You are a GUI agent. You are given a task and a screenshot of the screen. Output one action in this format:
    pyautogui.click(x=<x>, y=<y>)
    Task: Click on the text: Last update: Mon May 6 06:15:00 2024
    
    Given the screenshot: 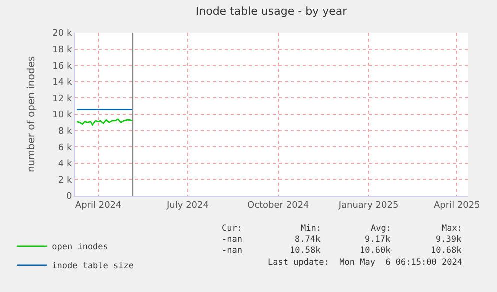 What is the action you would take?
    pyautogui.click(x=365, y=263)
    